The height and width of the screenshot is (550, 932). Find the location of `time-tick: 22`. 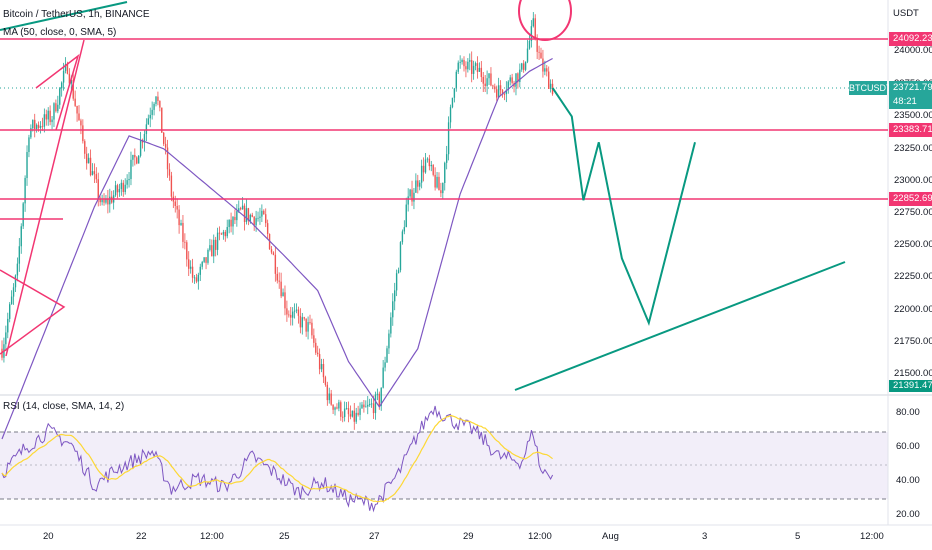

time-tick: 22 is located at coordinates (141, 536).